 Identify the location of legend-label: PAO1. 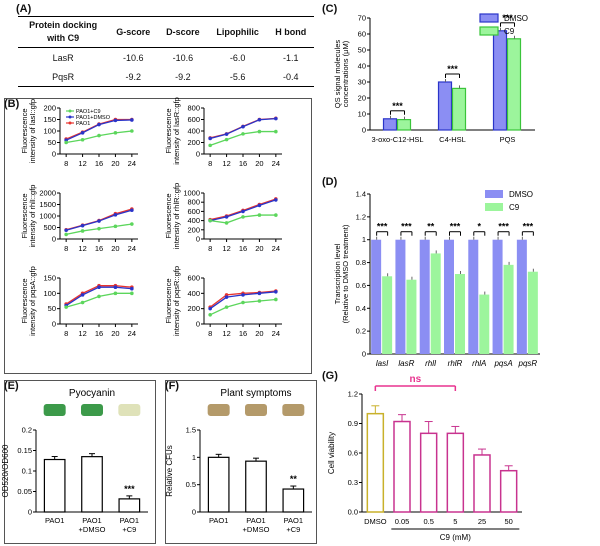
(83, 124).